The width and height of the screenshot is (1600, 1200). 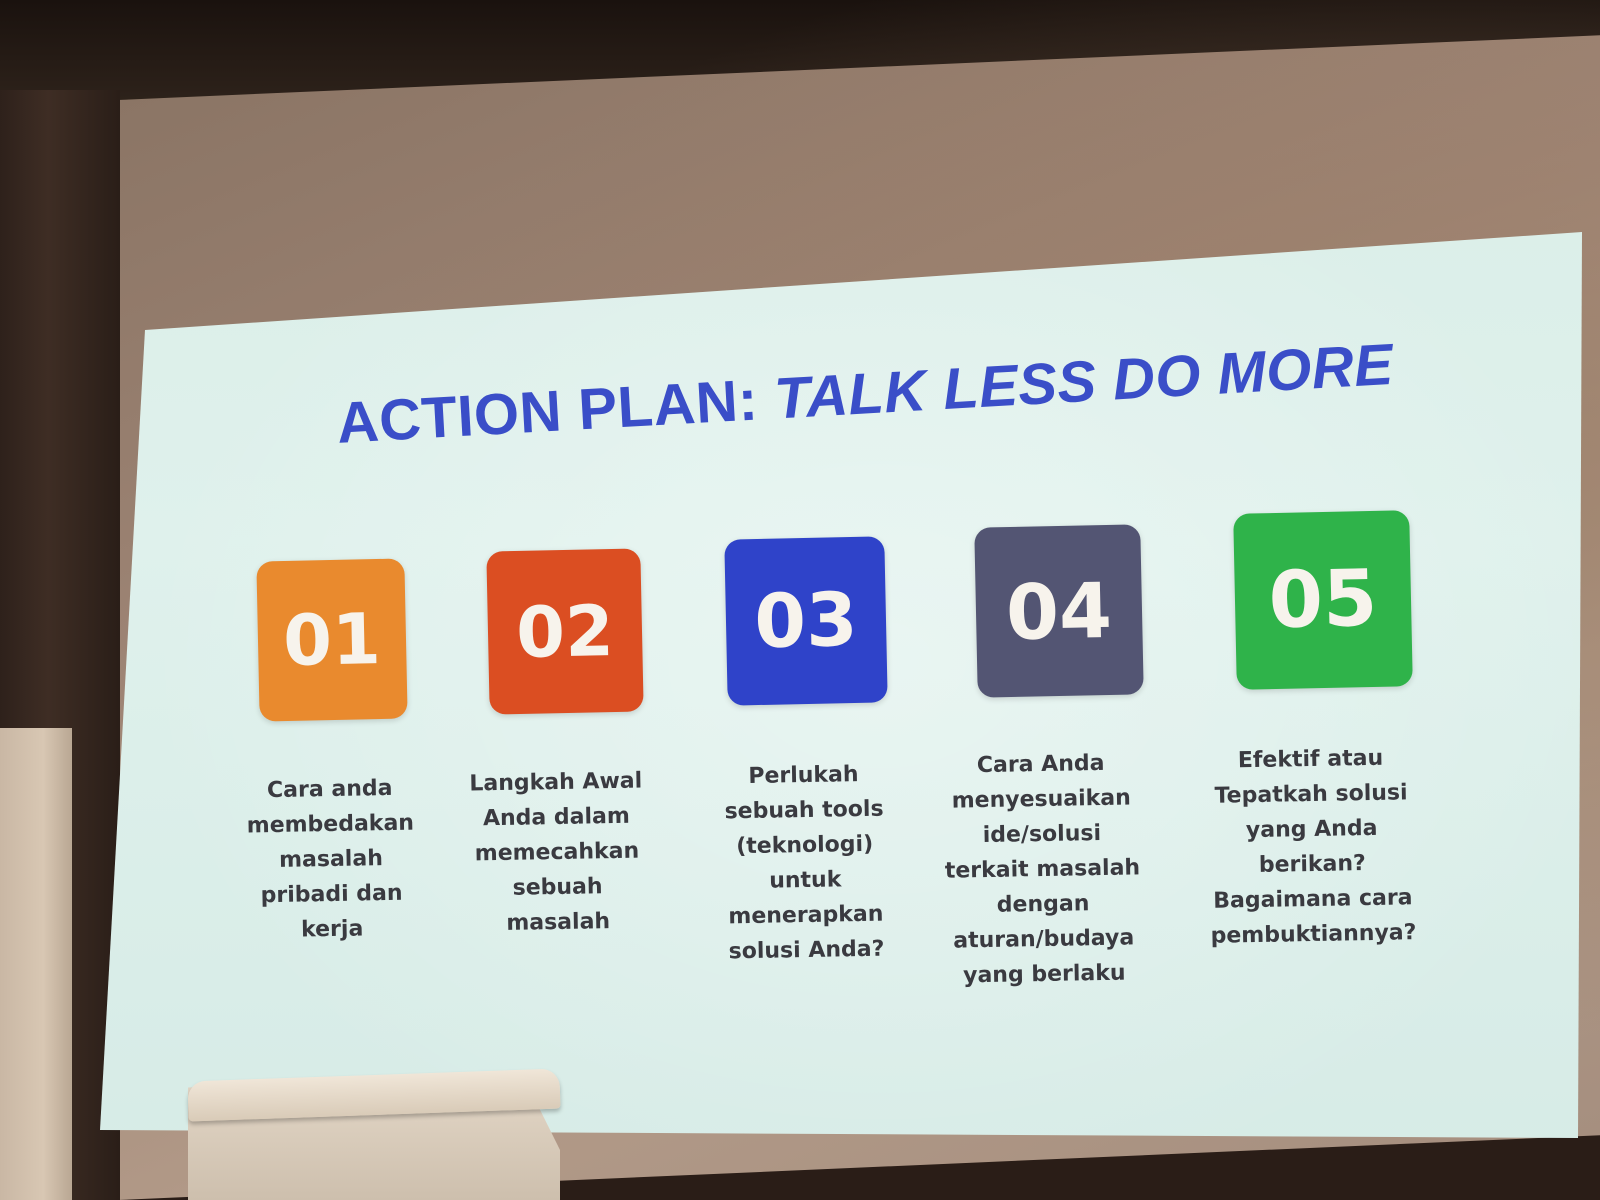 What do you see at coordinates (1323, 600) in the screenshot?
I see `step-badge-05: 05` at bounding box center [1323, 600].